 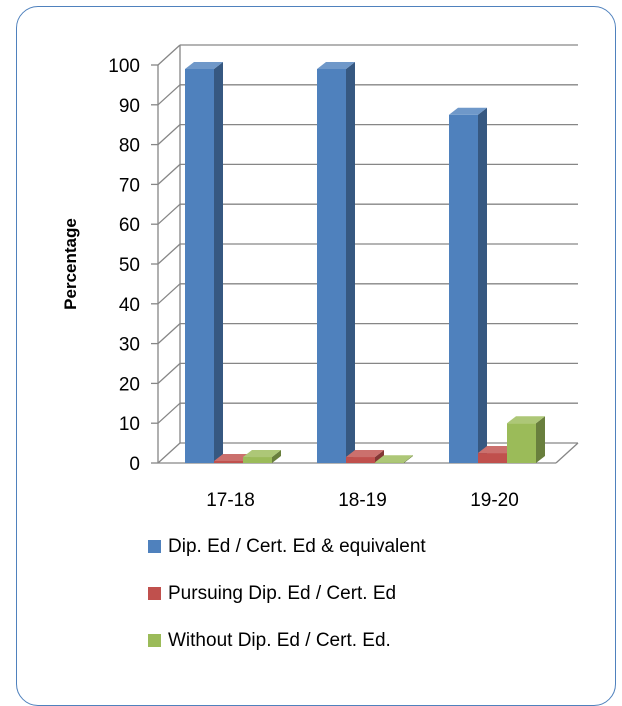 I want to click on legend-label: Pursuing Dip. Ed / Cert. Ed, so click(x=282, y=593).